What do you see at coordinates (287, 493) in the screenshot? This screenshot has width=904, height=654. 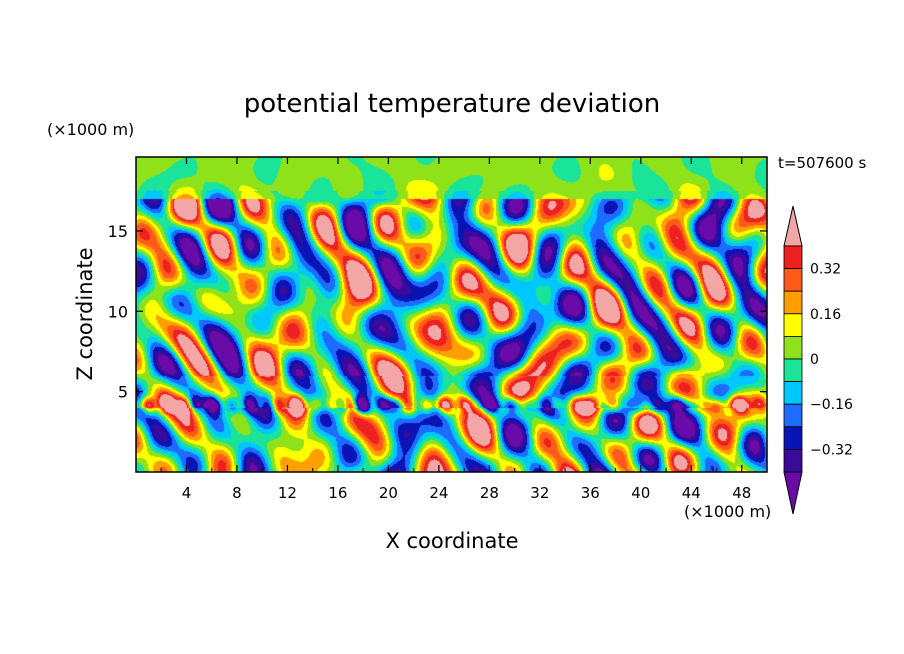 I see `x-tick-label: 12` at bounding box center [287, 493].